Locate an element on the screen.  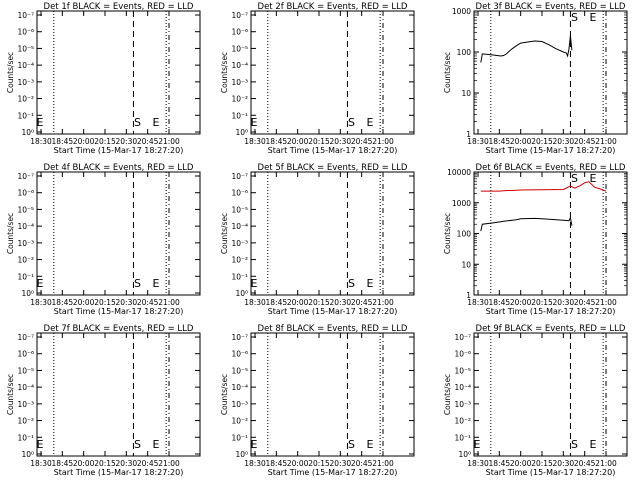
panel-title: Det 7f BLACK = Events, RED = LLD is located at coordinates (119, 329).